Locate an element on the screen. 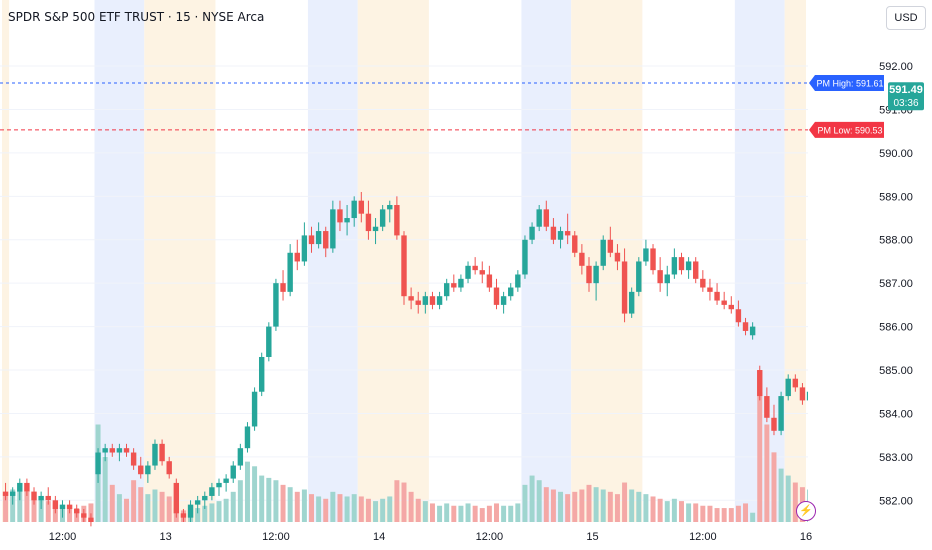 This screenshot has width=932, height=550. lightning-icon: ⚡ is located at coordinates (806, 511).